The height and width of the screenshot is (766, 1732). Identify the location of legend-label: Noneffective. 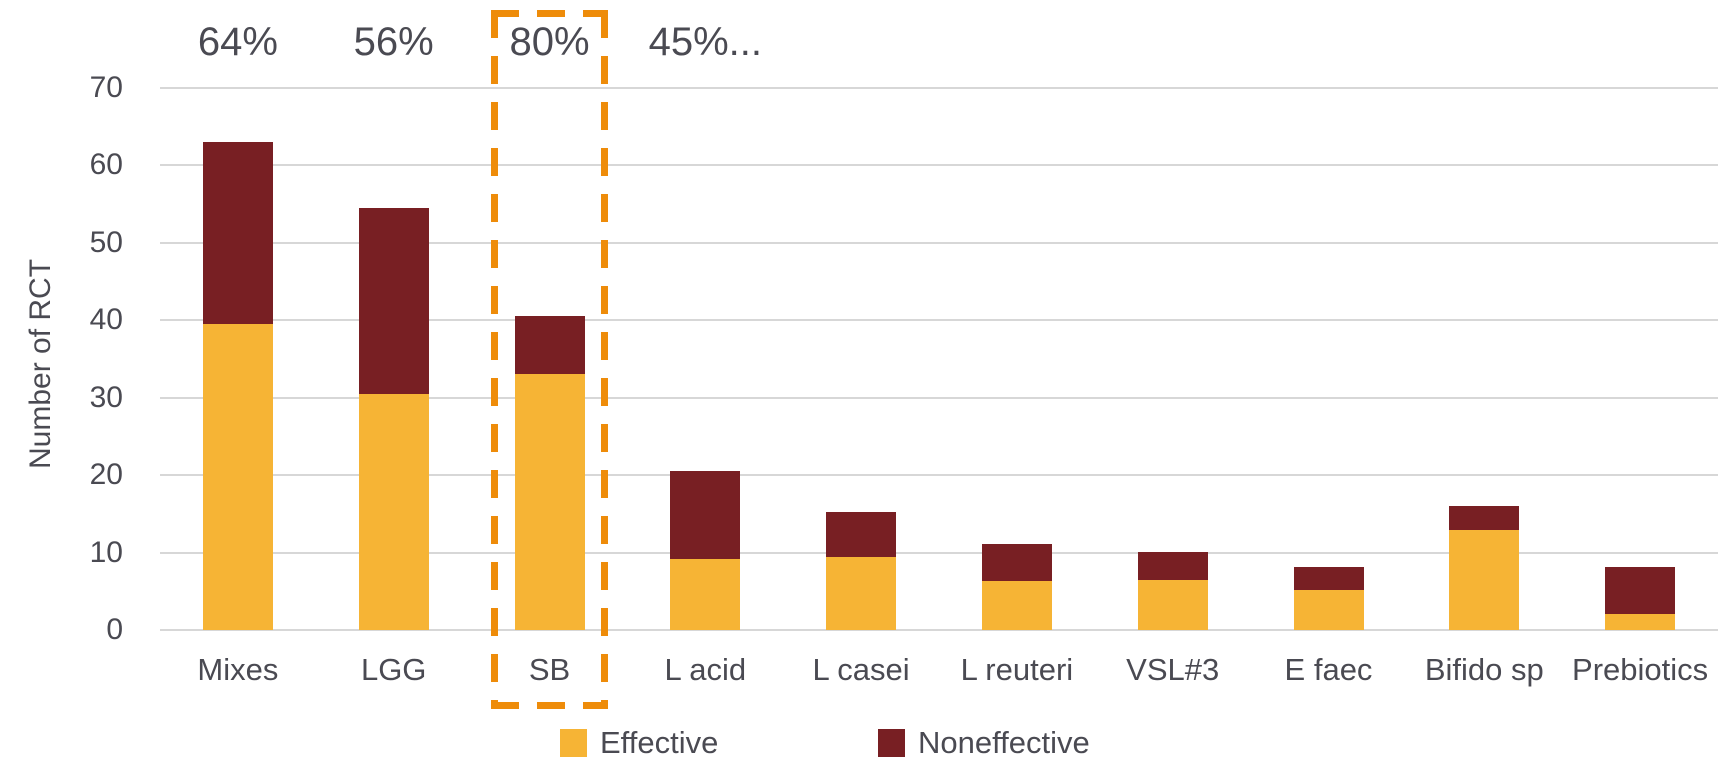
(1004, 742).